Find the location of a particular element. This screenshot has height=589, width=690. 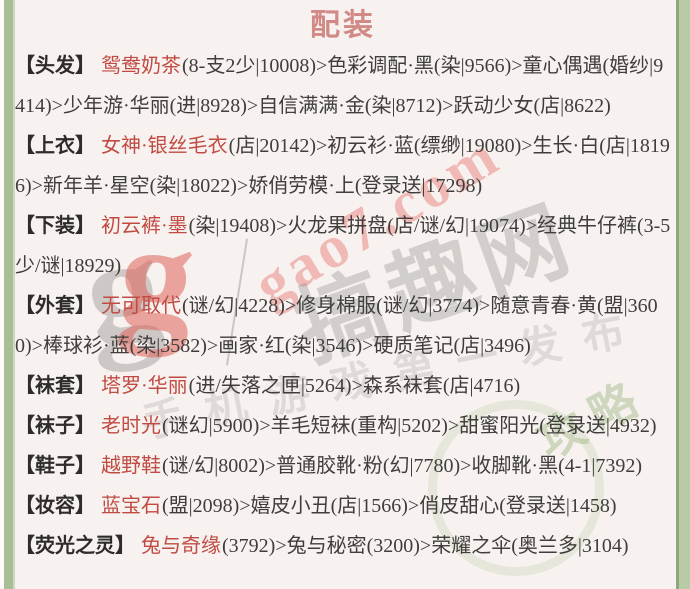

outfit-section-row: 【袜套】 塔罗·华丽(进/失落之匣|5264)>森系袜套(店|4716) is located at coordinates (343, 386).